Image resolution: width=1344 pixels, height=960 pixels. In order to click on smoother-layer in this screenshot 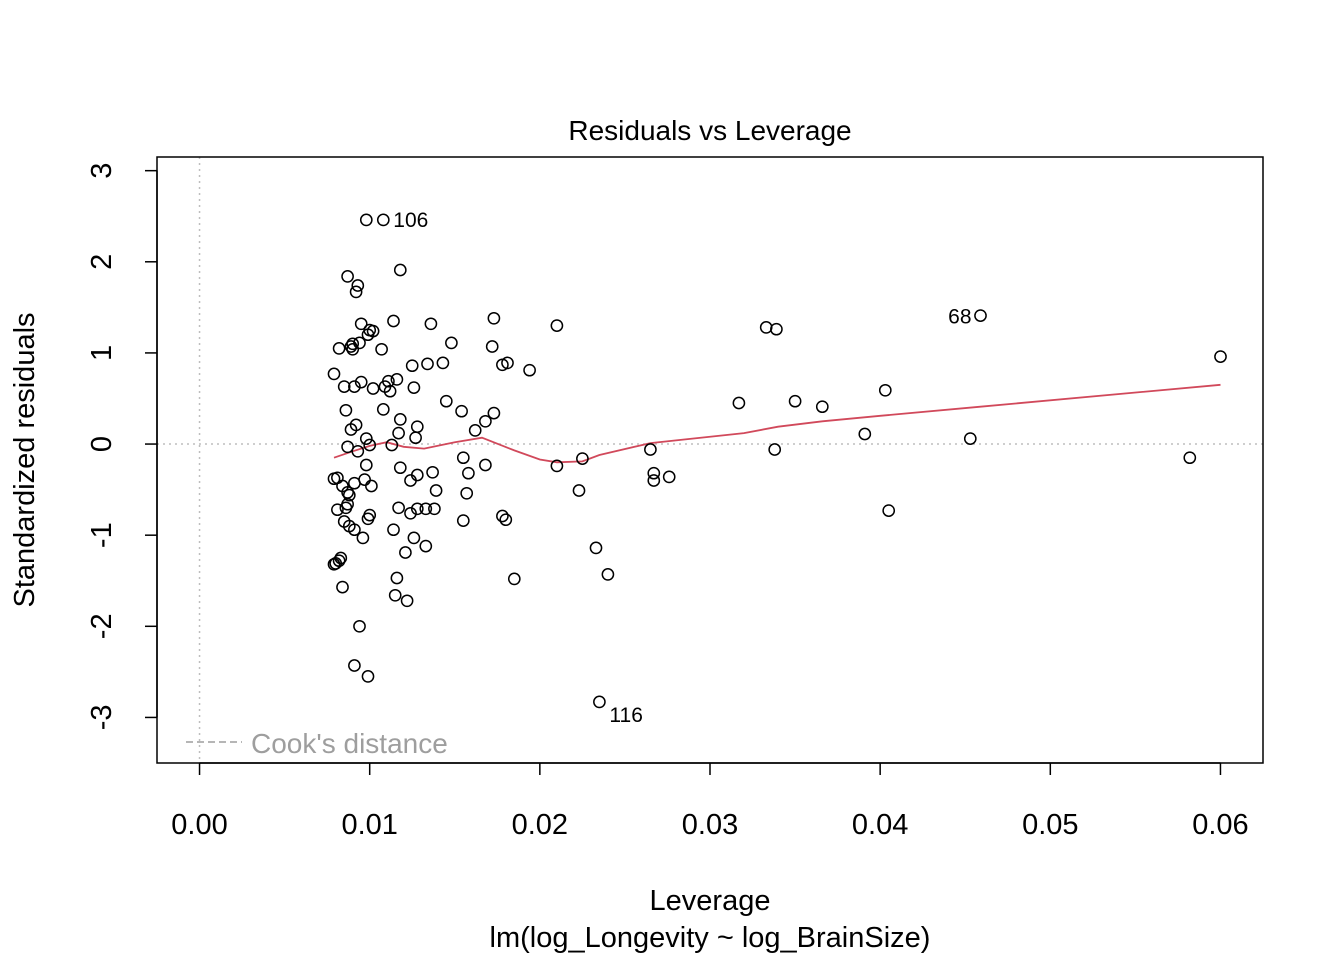, I will do `click(777, 423)`.